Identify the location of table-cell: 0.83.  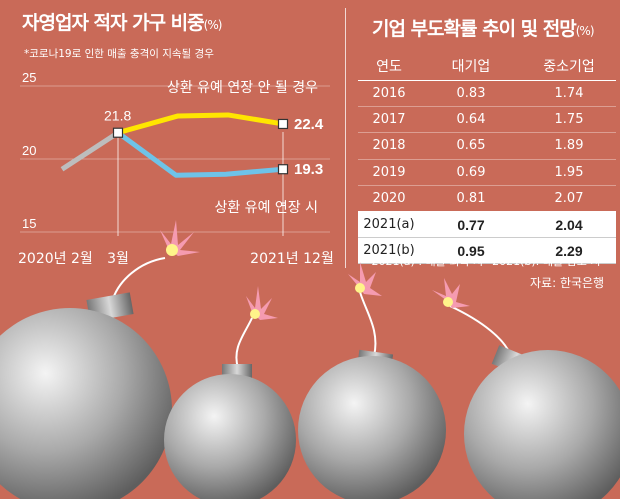
(471, 94).